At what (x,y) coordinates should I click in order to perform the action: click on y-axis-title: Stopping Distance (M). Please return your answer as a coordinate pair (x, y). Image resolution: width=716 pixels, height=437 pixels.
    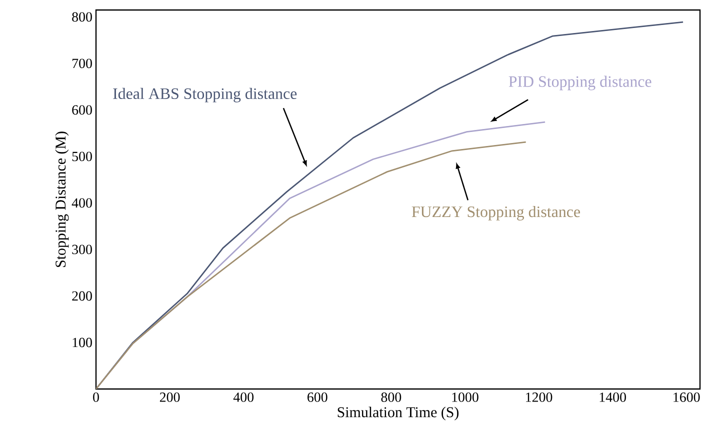
    Looking at the image, I should click on (62, 199).